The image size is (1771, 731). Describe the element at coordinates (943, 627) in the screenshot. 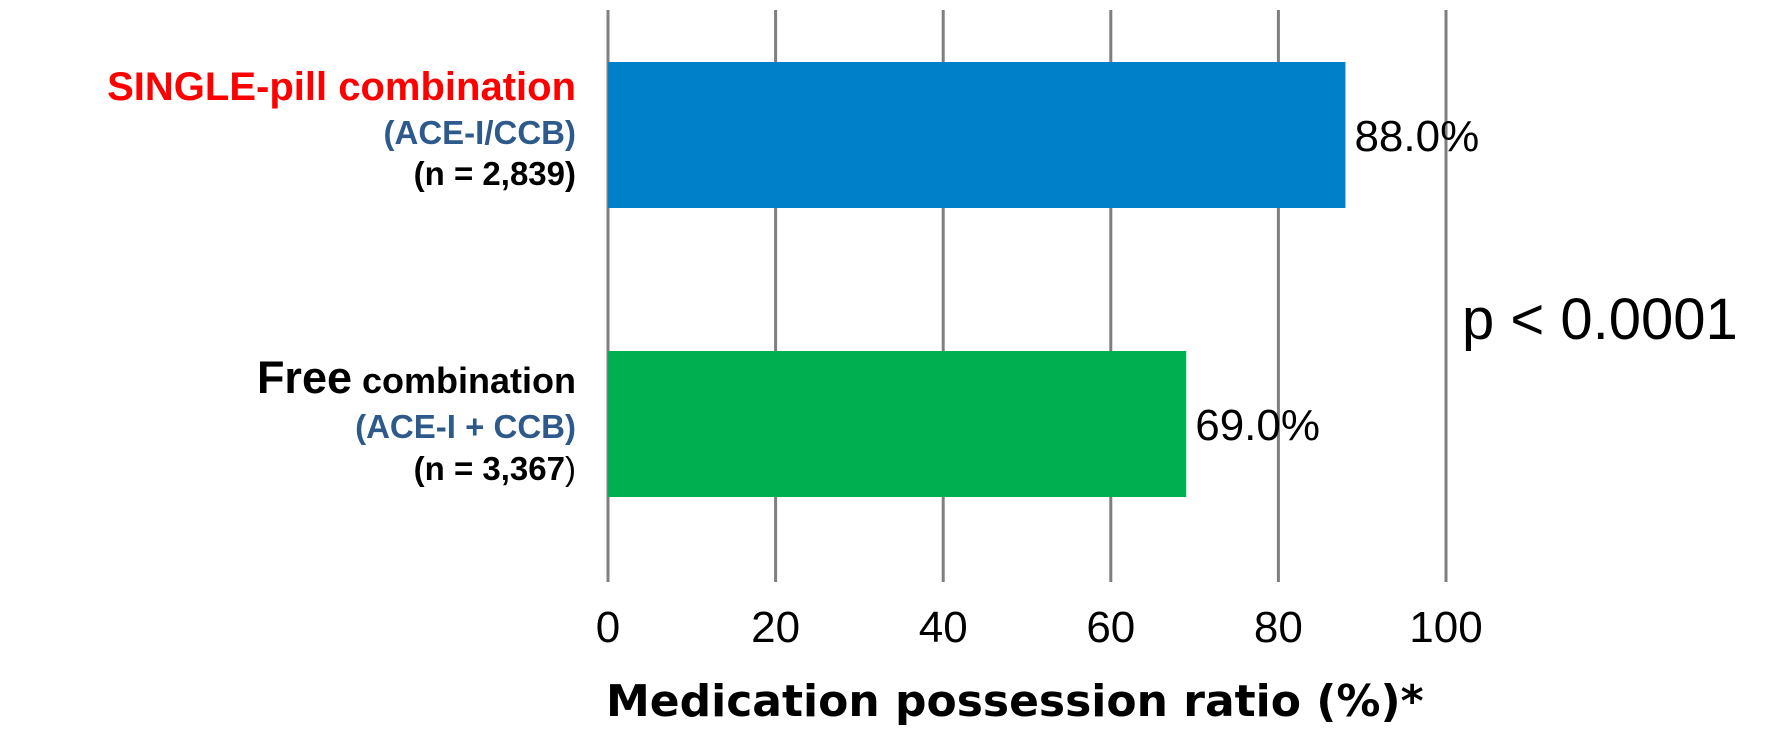

I see `x-tick-label-40: 40` at that location.